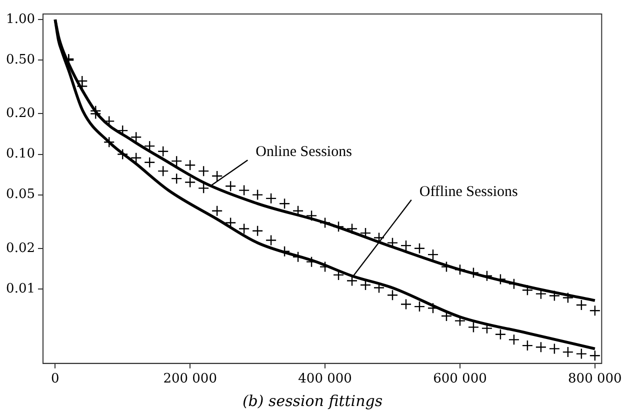  I want to click on x-tick-label: 0, so click(55, 379).